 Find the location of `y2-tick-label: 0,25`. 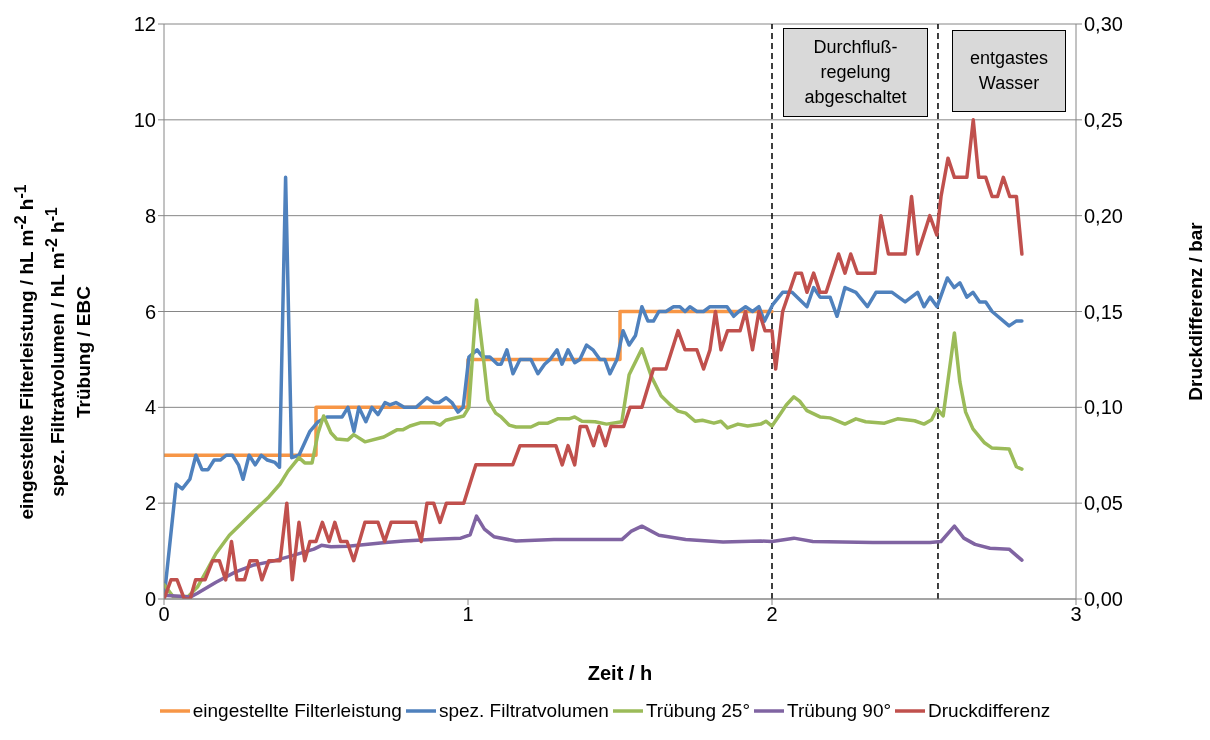

y2-tick-label: 0,25 is located at coordinates (1103, 119).